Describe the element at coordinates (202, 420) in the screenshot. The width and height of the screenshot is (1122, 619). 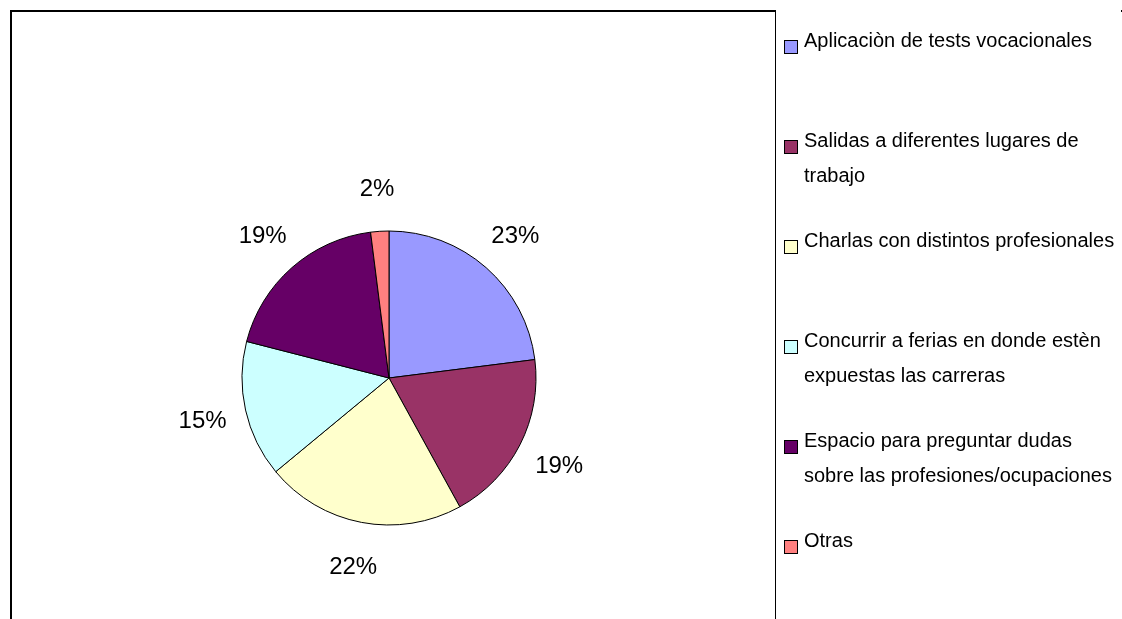
I see `data-label: 15%` at that location.